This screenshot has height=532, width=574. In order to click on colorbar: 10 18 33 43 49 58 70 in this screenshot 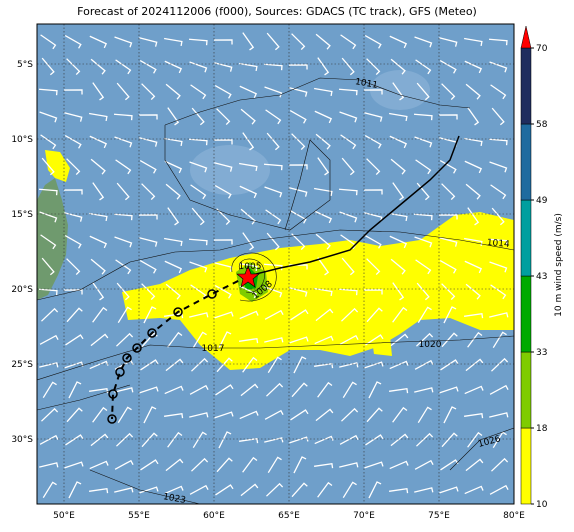, I will do `click(534, 267)`.